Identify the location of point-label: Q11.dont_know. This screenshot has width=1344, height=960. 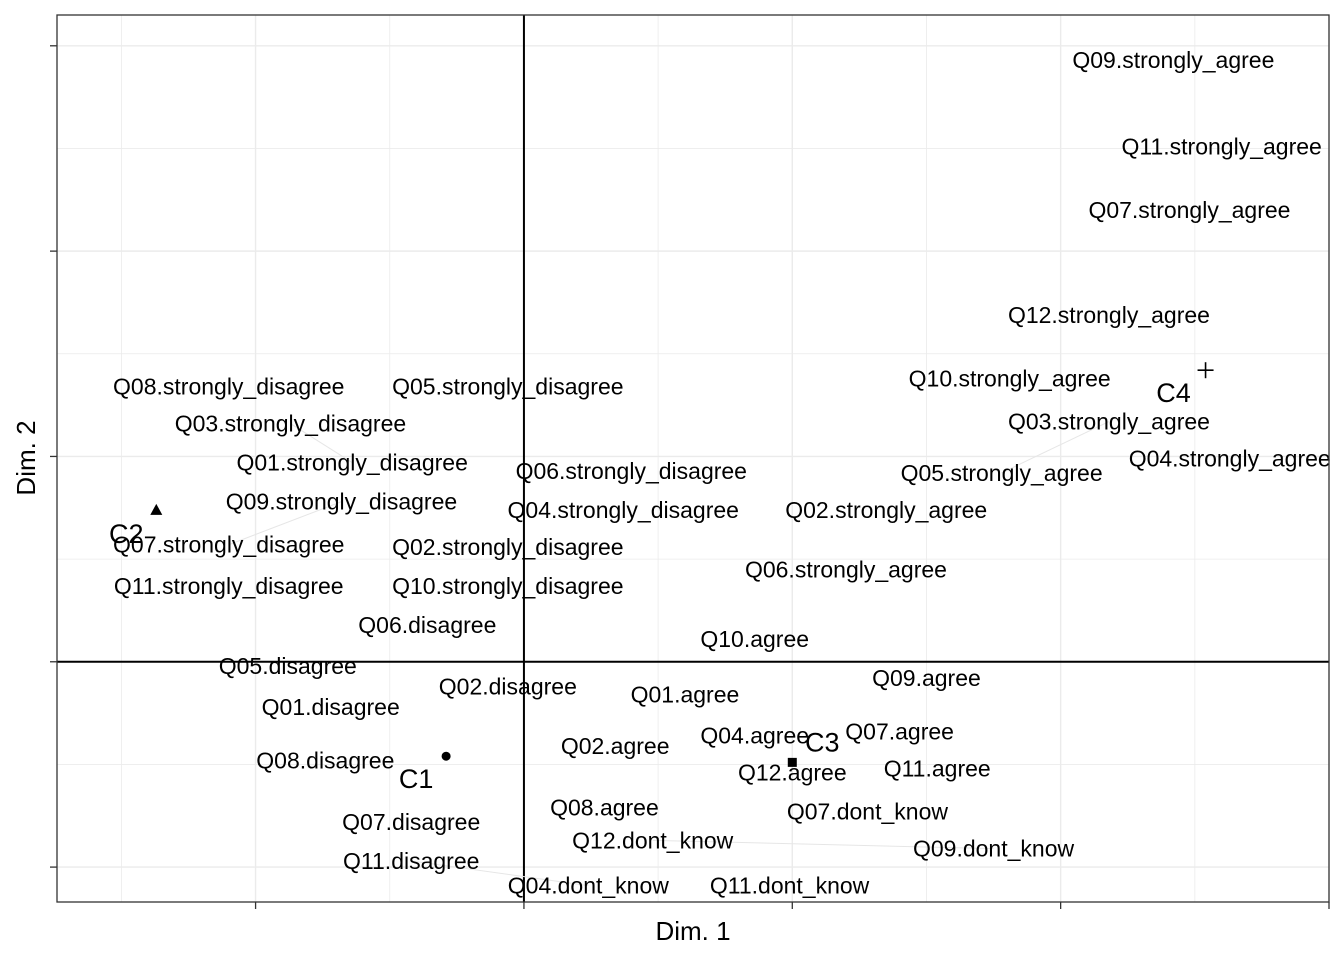
(790, 886).